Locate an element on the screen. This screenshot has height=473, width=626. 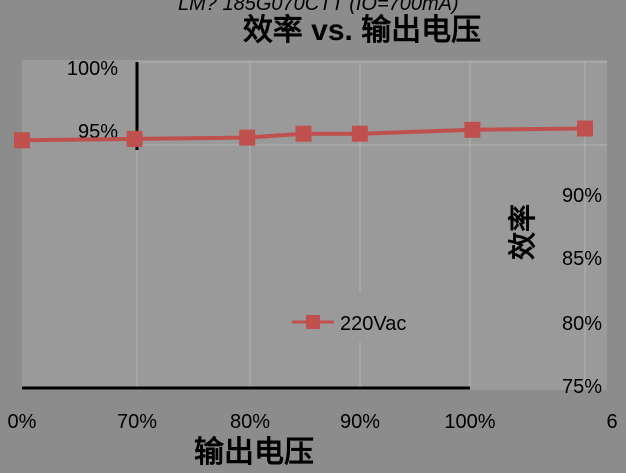
x-tick-label: 100% is located at coordinates (469, 422).